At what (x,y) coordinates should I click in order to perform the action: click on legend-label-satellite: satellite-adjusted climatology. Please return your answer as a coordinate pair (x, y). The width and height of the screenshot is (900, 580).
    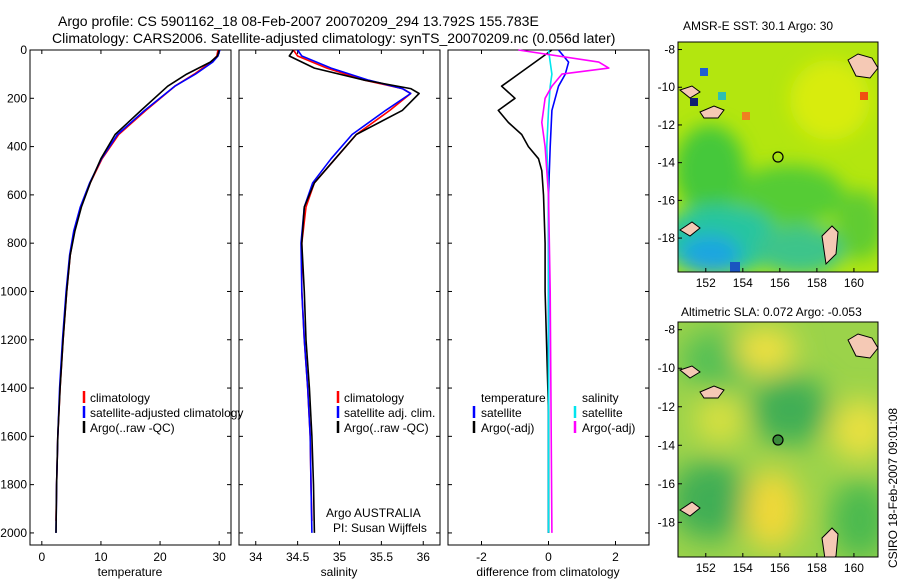
    Looking at the image, I should click on (166, 413).